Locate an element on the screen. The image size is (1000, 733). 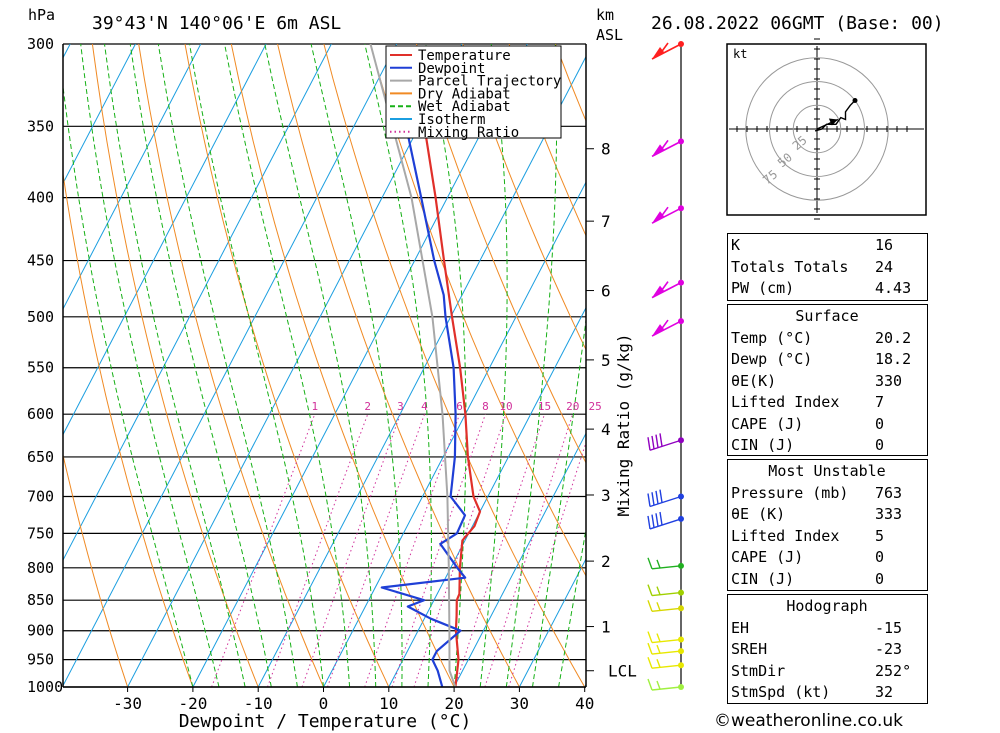
height-km-label: 4 is located at coordinates (606, 429).